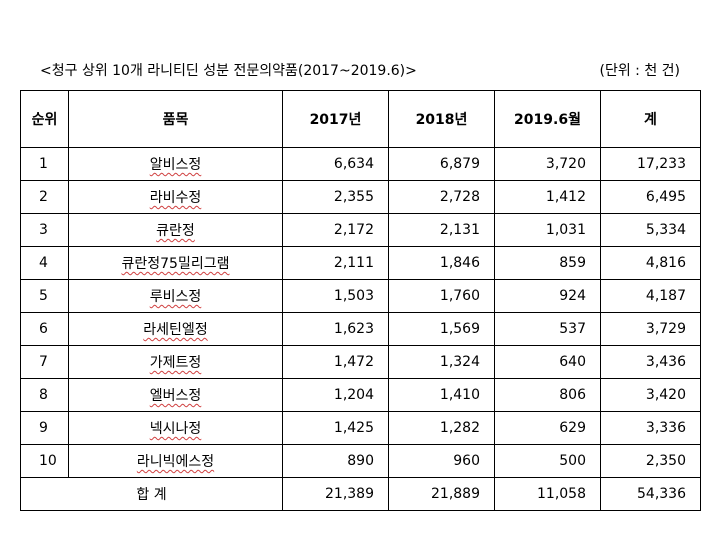  Describe the element at coordinates (650, 197) in the screenshot. I see `cell: 6,495` at that location.